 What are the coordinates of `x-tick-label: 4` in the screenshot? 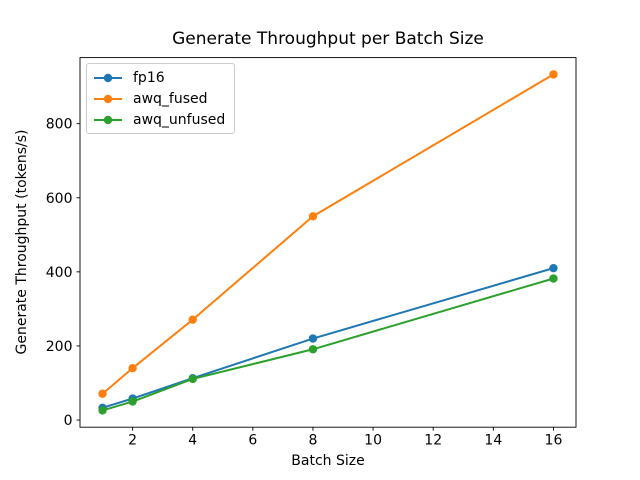 It's located at (192, 441).